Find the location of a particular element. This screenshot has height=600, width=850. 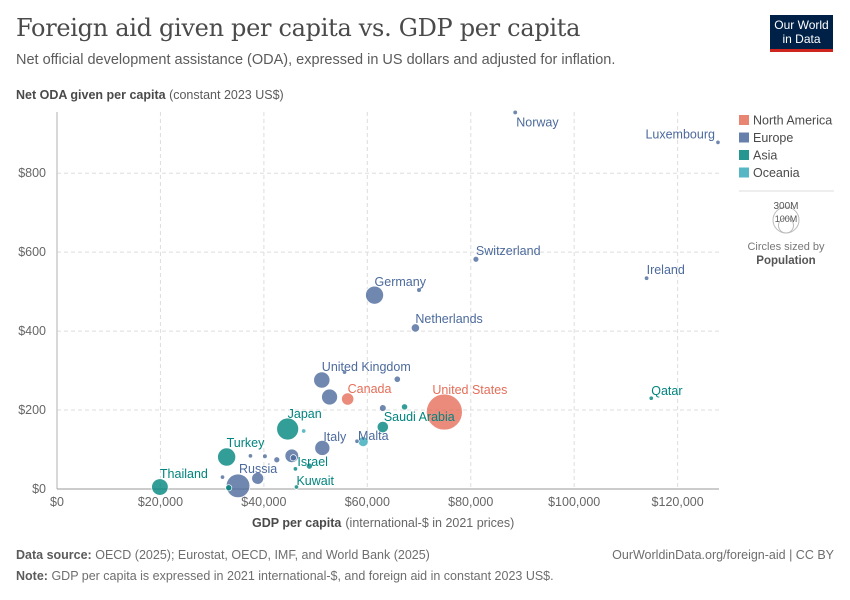

y-tick-label: $400 is located at coordinates (32, 331).